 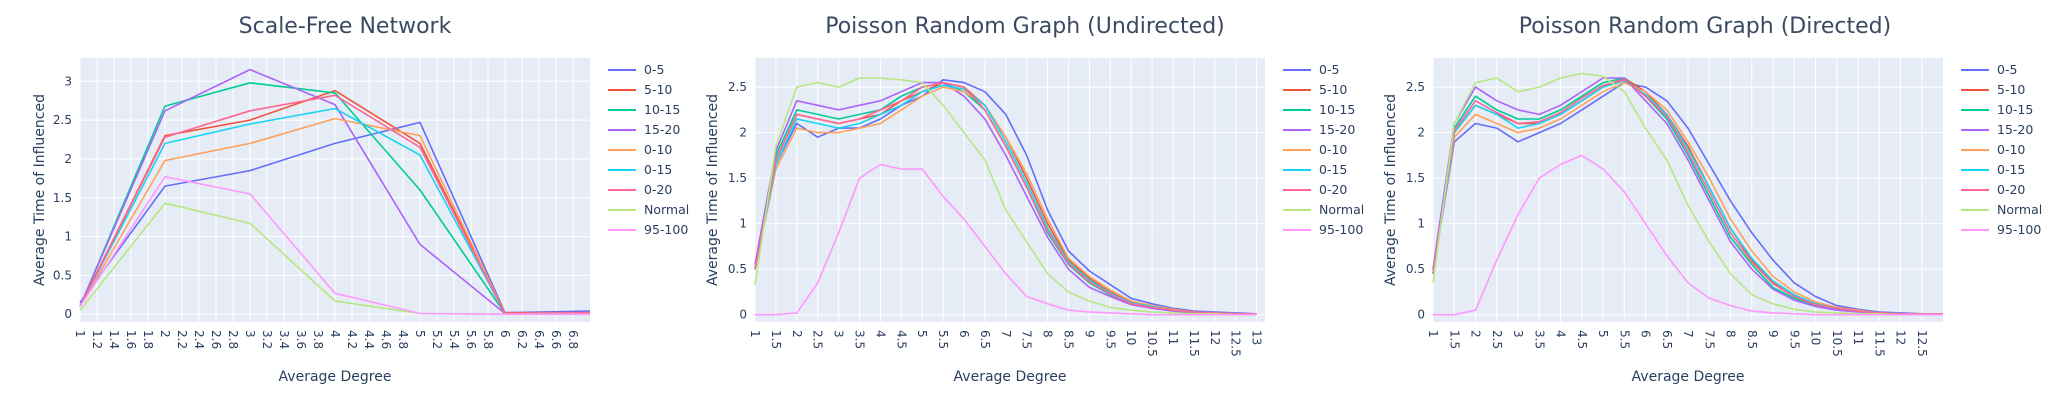 What do you see at coordinates (1333, 89) in the screenshot?
I see `legend-entry: 5-10` at bounding box center [1333, 89].